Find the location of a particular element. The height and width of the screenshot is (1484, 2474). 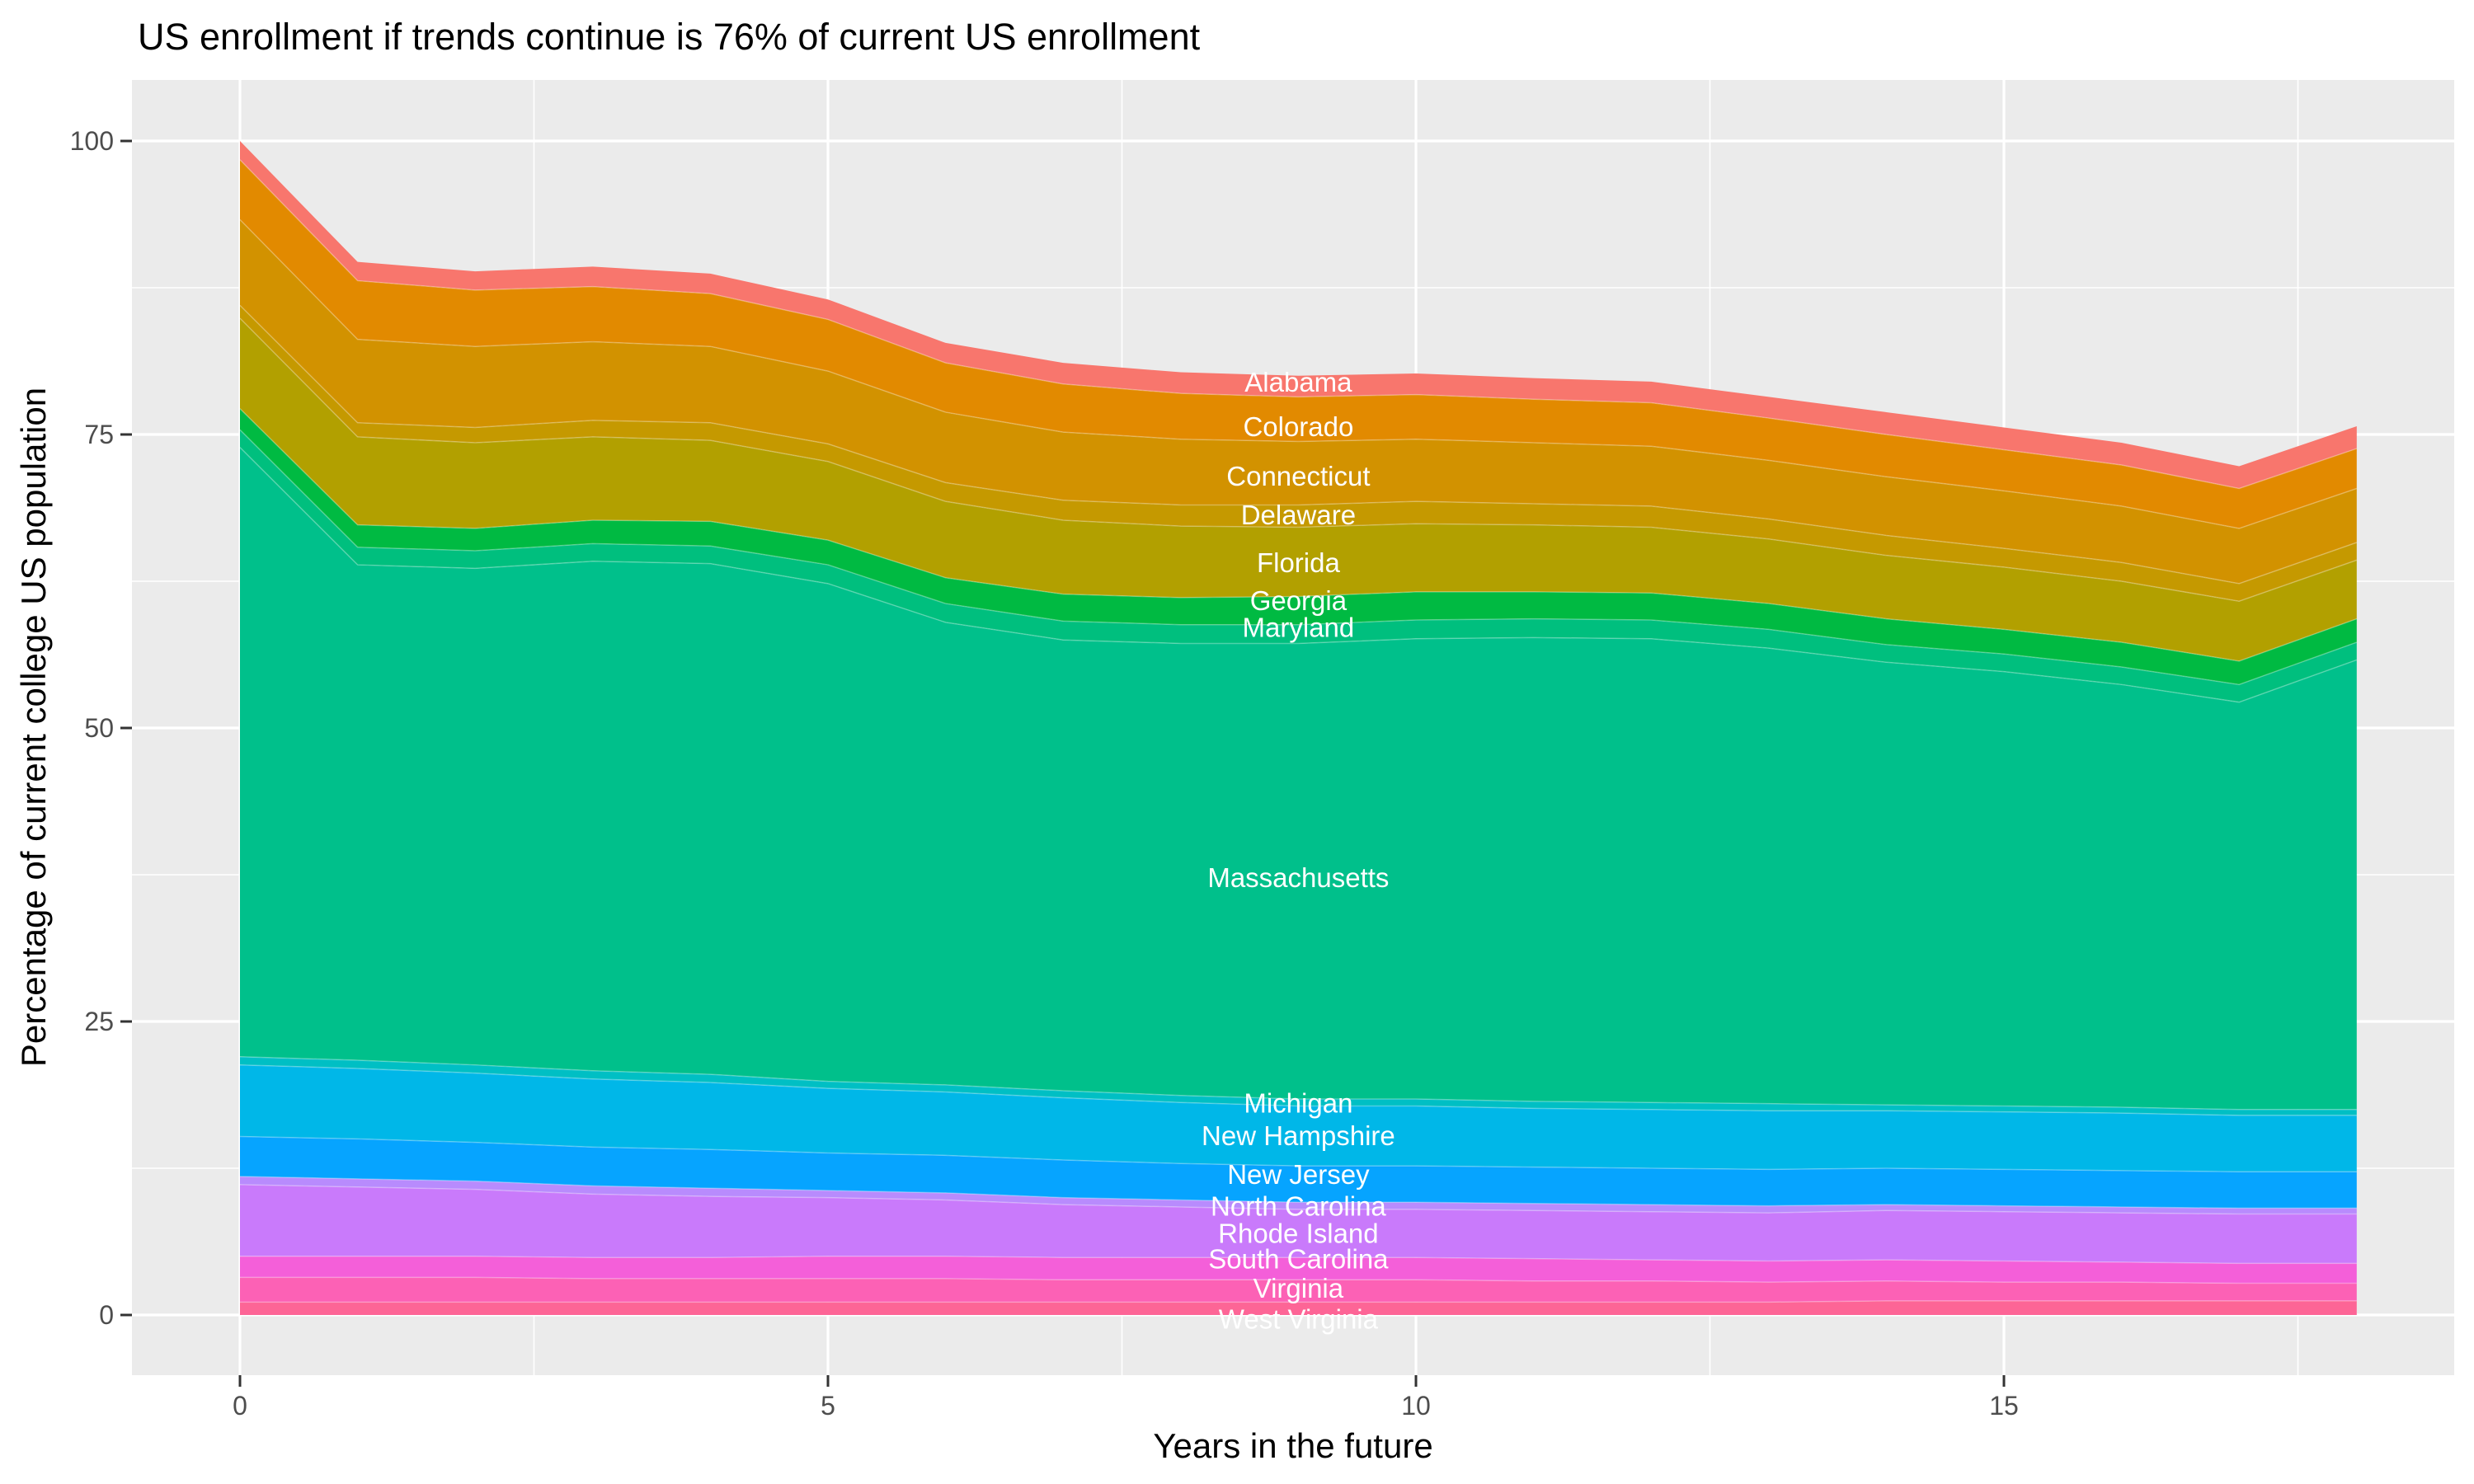

x-tick-label: 0 is located at coordinates (240, 1406).